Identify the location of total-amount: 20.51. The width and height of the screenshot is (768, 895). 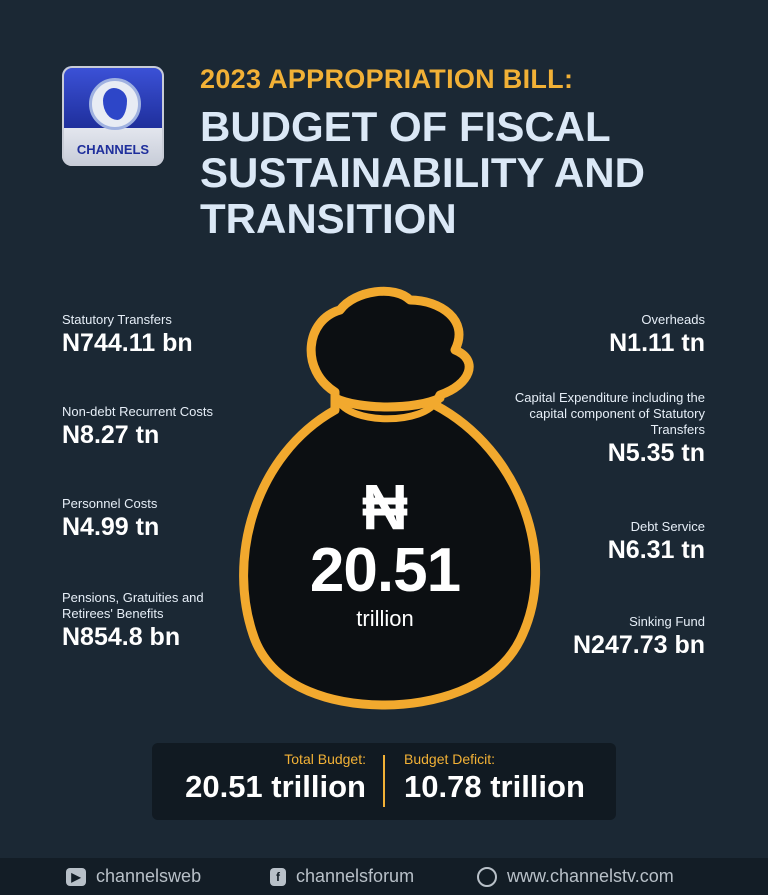
(385, 570).